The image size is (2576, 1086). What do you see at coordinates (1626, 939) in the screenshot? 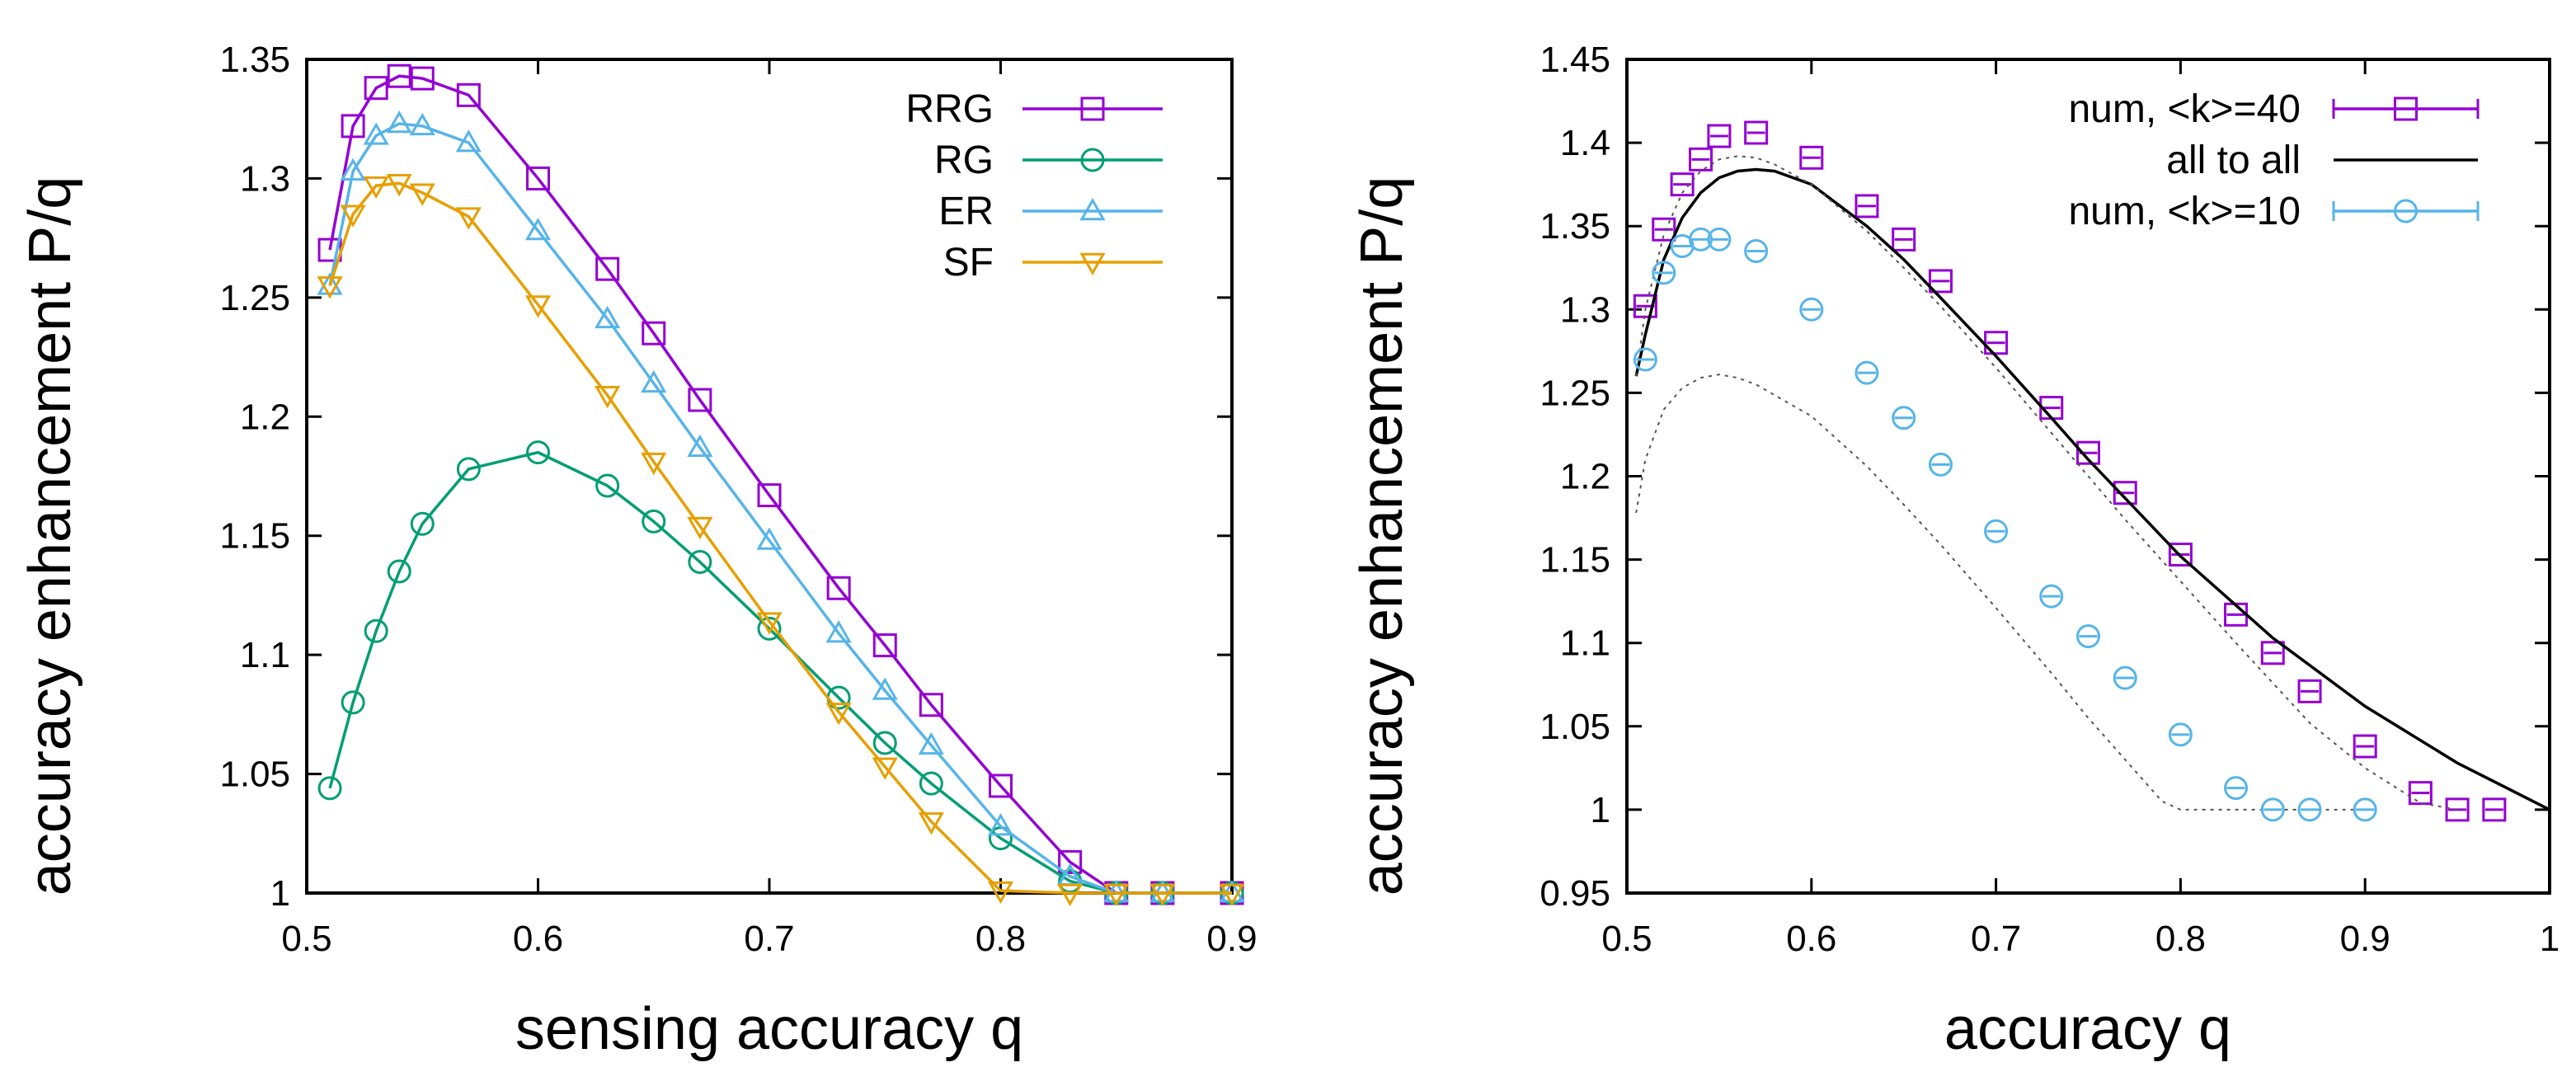
I see `panel1-x-tick-label: 0.5` at bounding box center [1626, 939].